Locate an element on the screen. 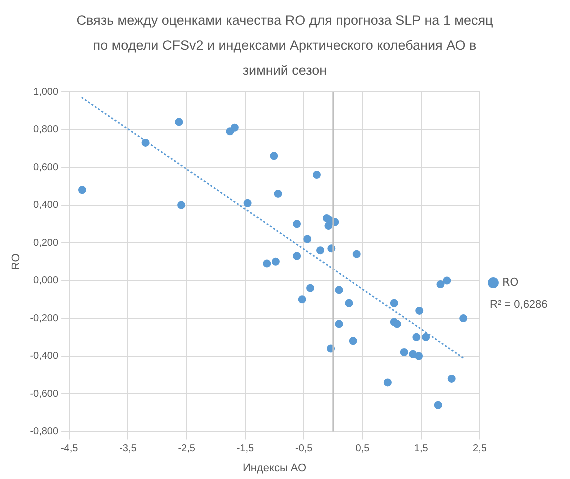 This screenshot has height=479, width=570. x-tick-label: 2,5 is located at coordinates (480, 449).